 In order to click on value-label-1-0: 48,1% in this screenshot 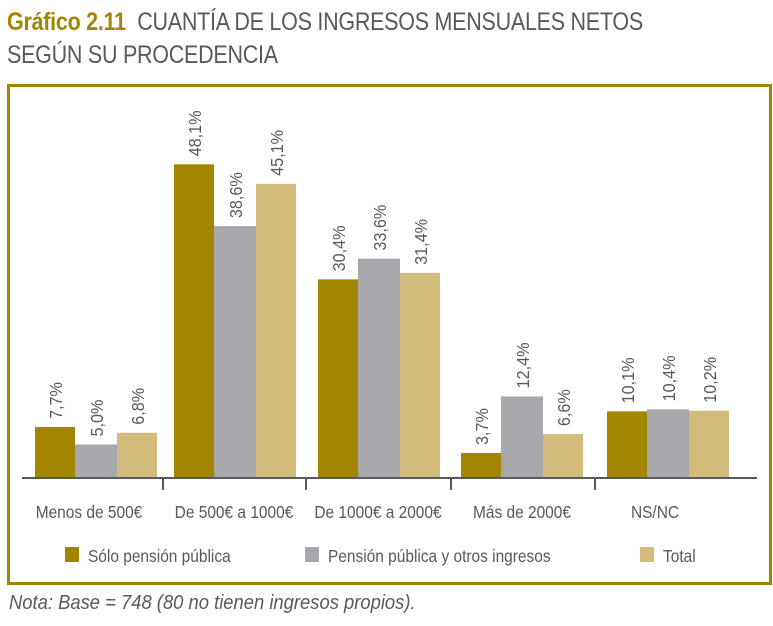, I will do `click(195, 133)`.